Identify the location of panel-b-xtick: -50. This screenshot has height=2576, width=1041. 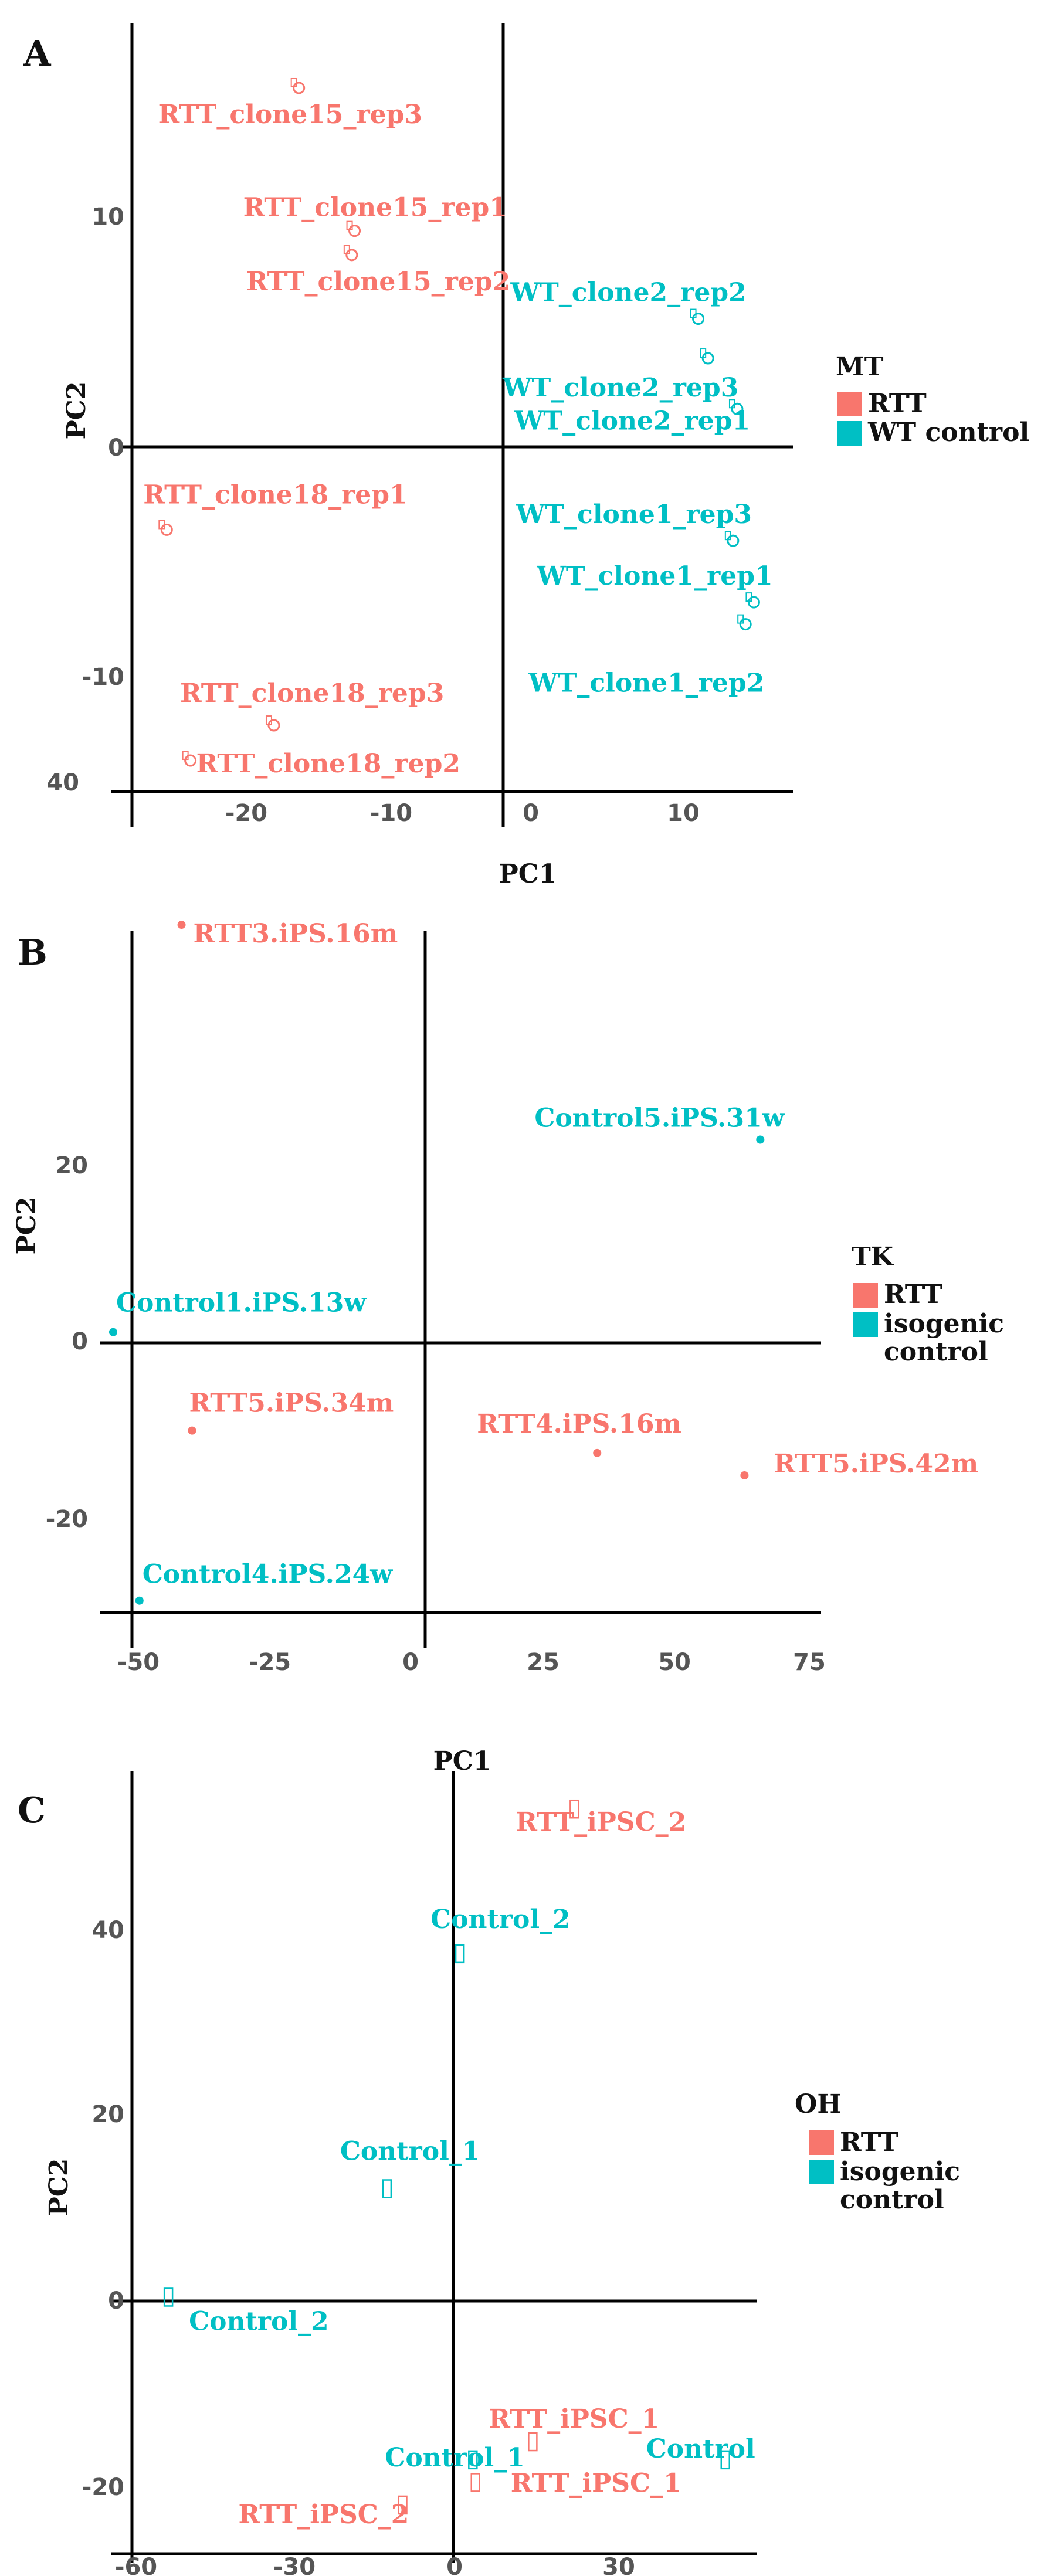
(138, 1662).